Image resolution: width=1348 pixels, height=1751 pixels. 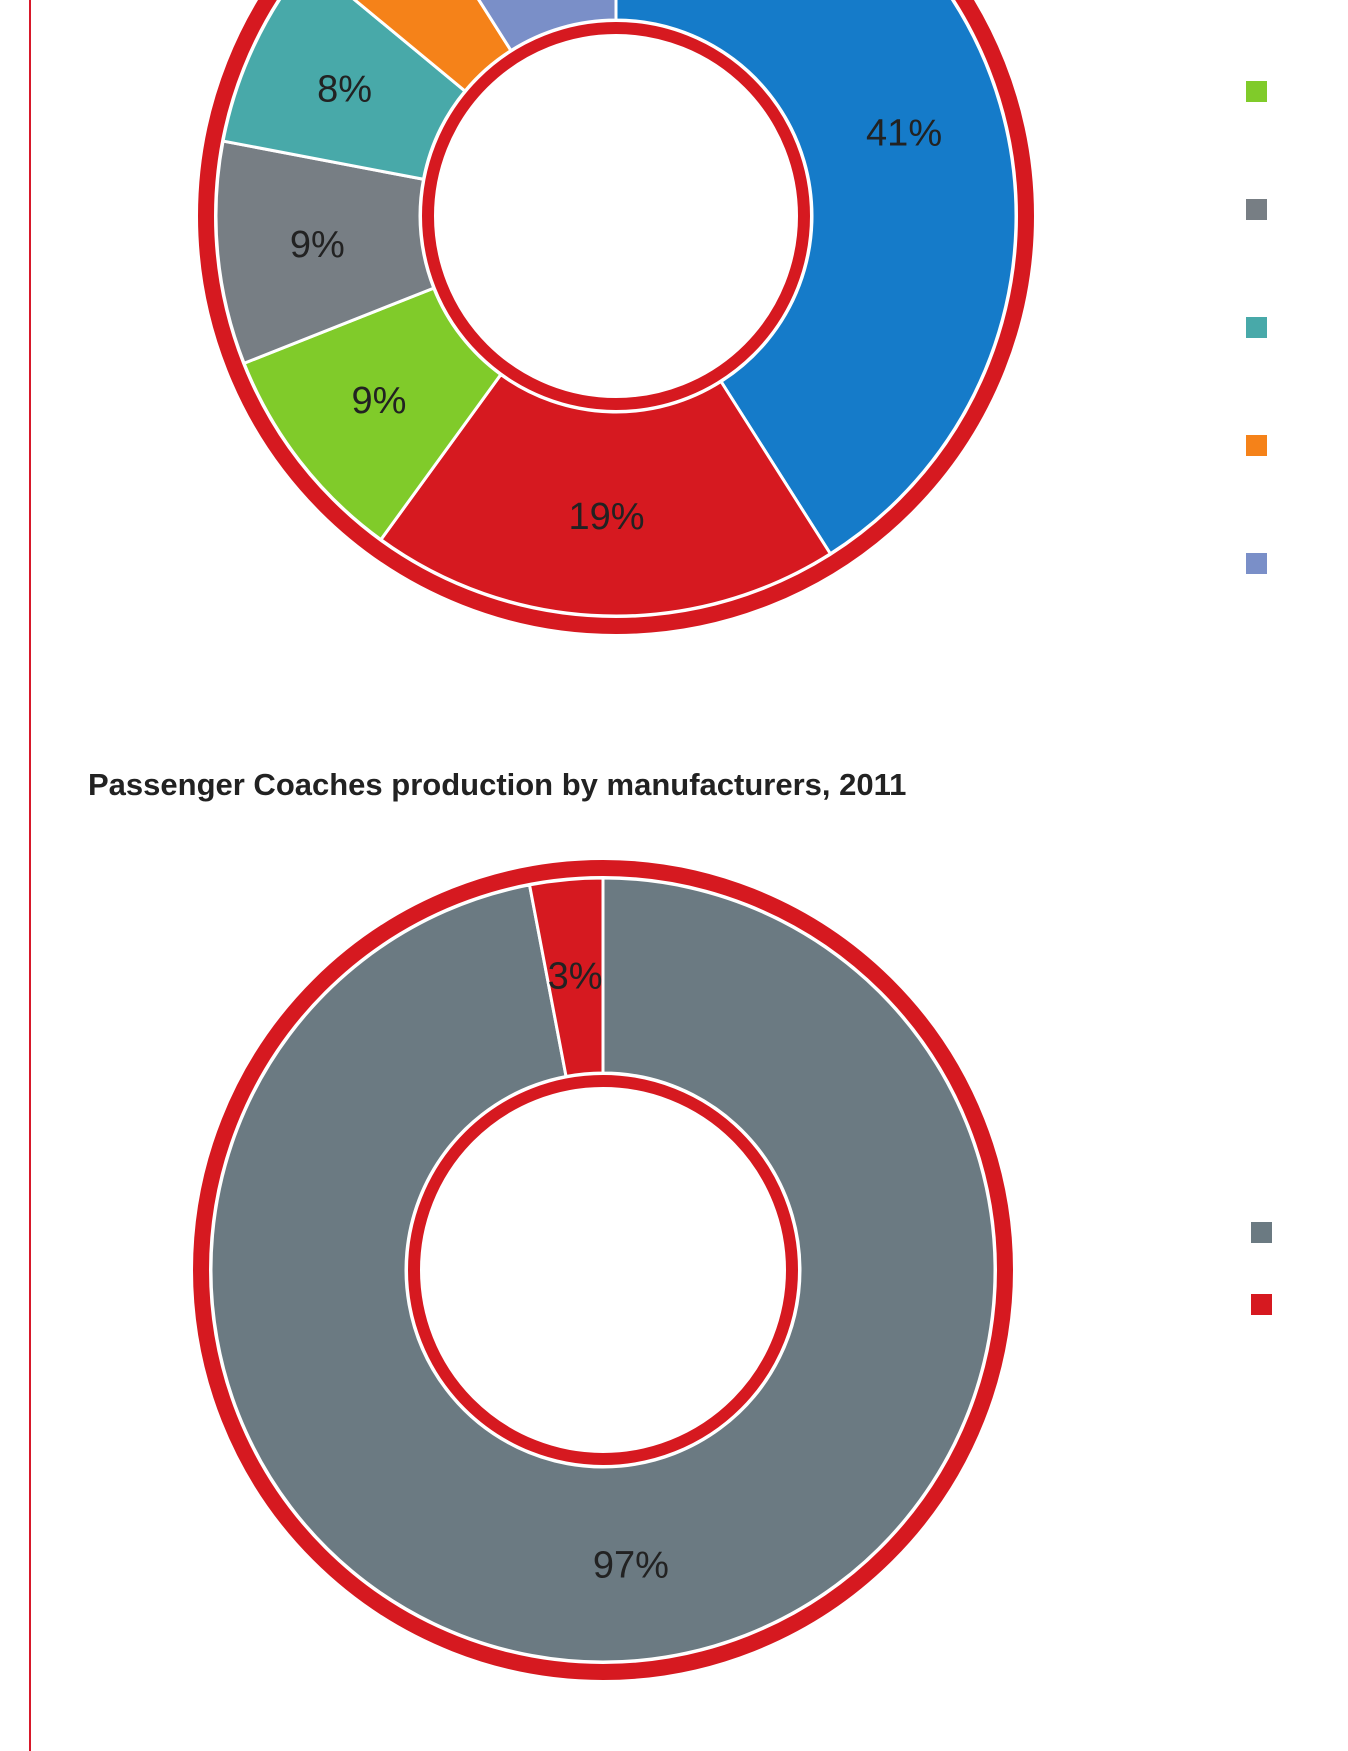 I want to click on slice-label: 19%, so click(x=607, y=517).